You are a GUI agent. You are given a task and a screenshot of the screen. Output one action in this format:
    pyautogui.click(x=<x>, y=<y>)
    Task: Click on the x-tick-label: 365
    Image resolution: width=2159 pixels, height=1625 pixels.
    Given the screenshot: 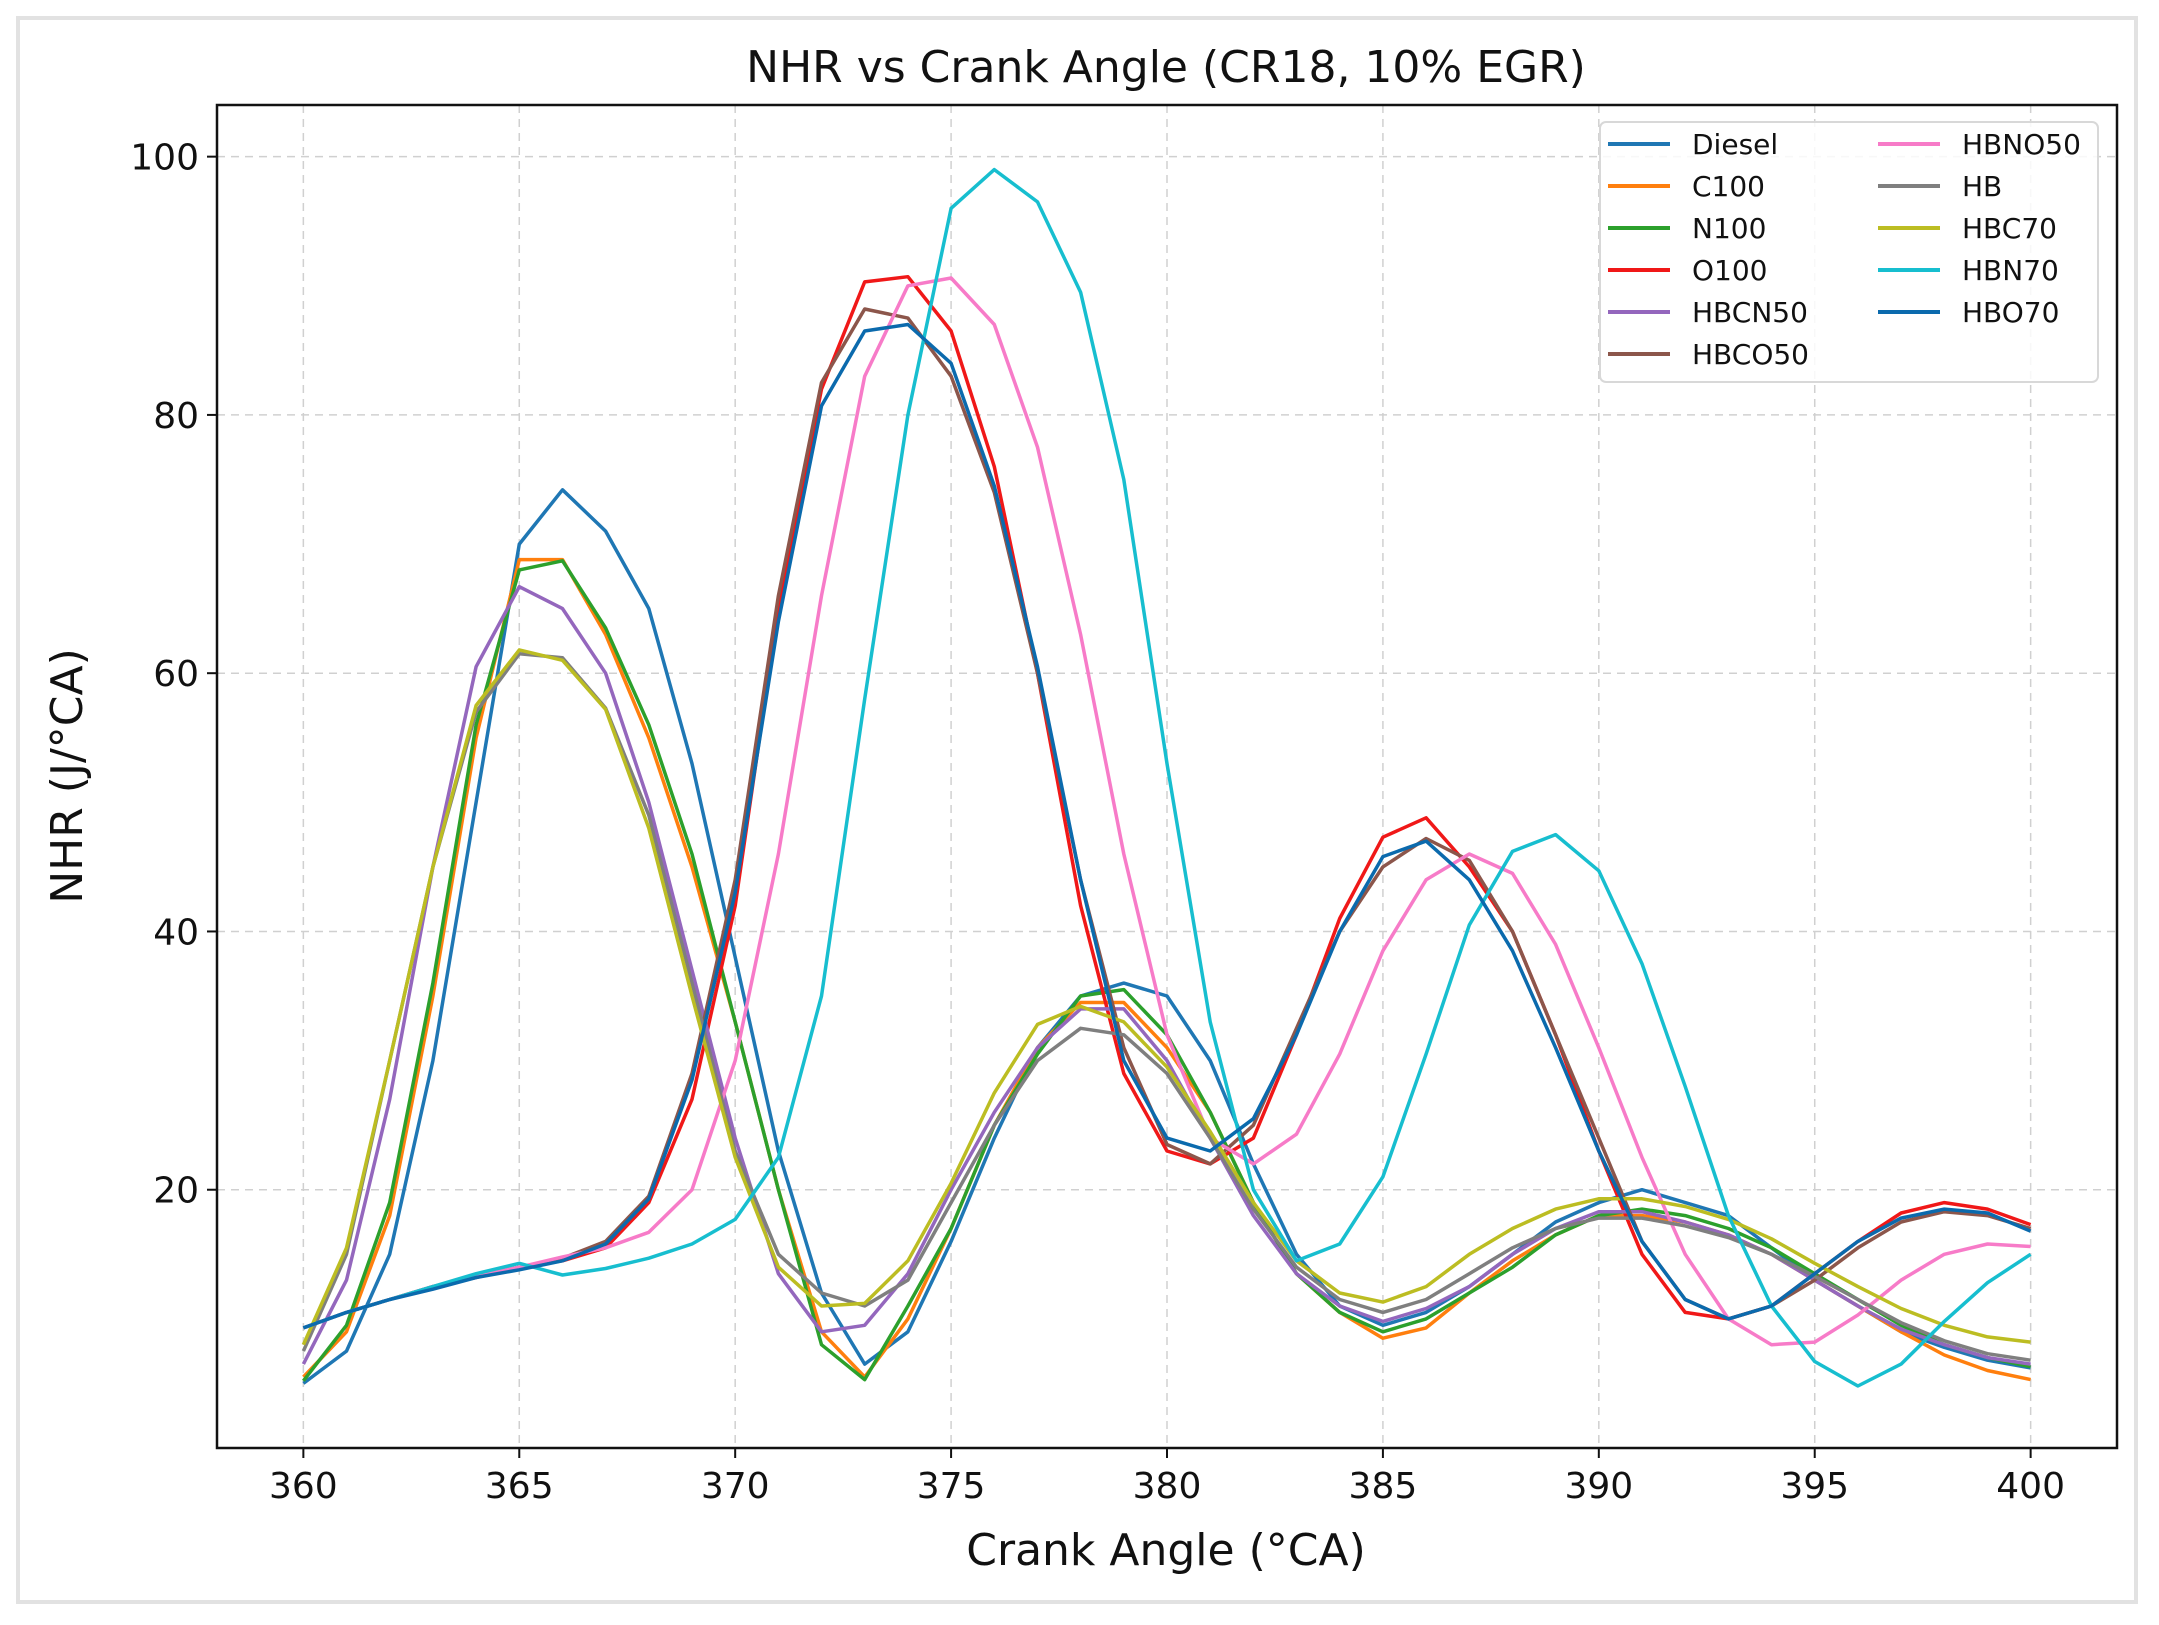 What is the action you would take?
    pyautogui.click(x=519, y=1486)
    